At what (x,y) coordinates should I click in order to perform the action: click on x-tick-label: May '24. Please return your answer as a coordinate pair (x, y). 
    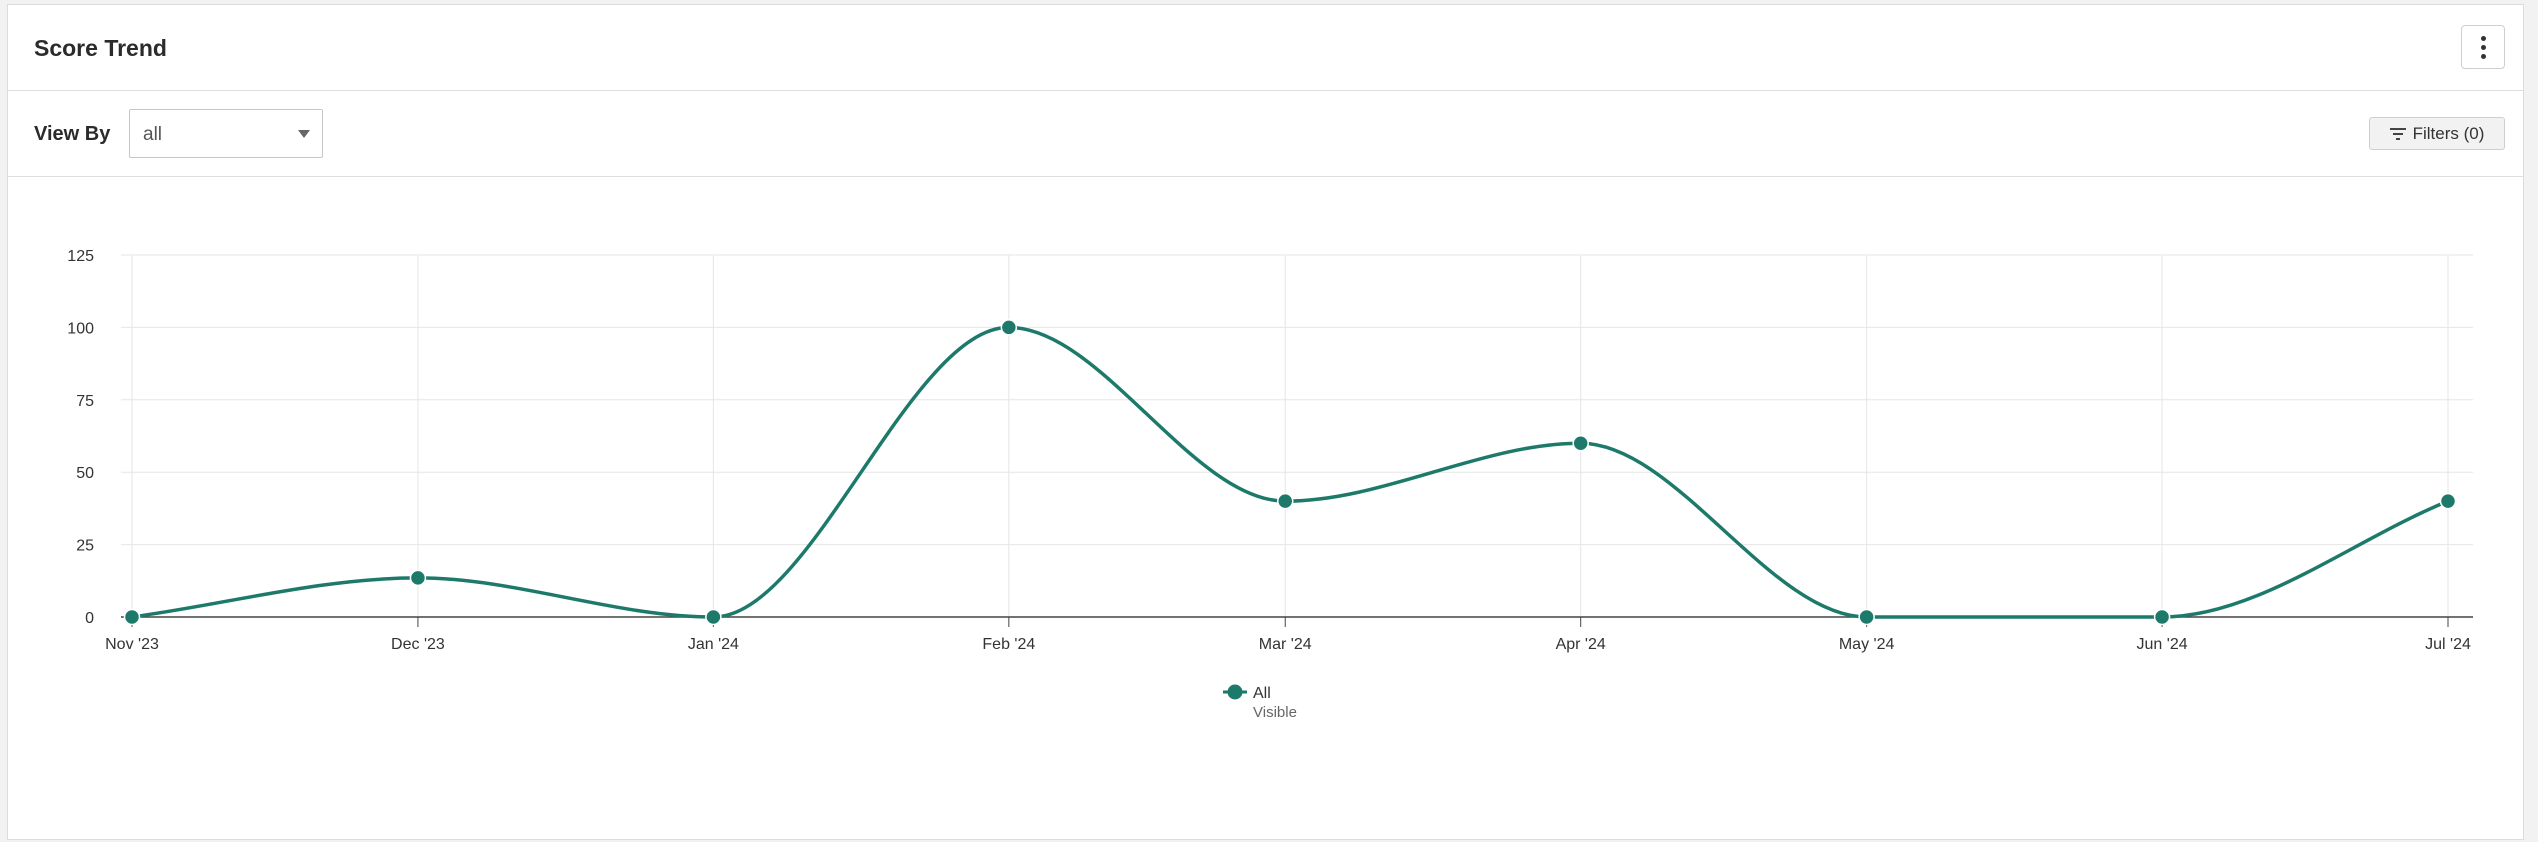
    Looking at the image, I should click on (1867, 644).